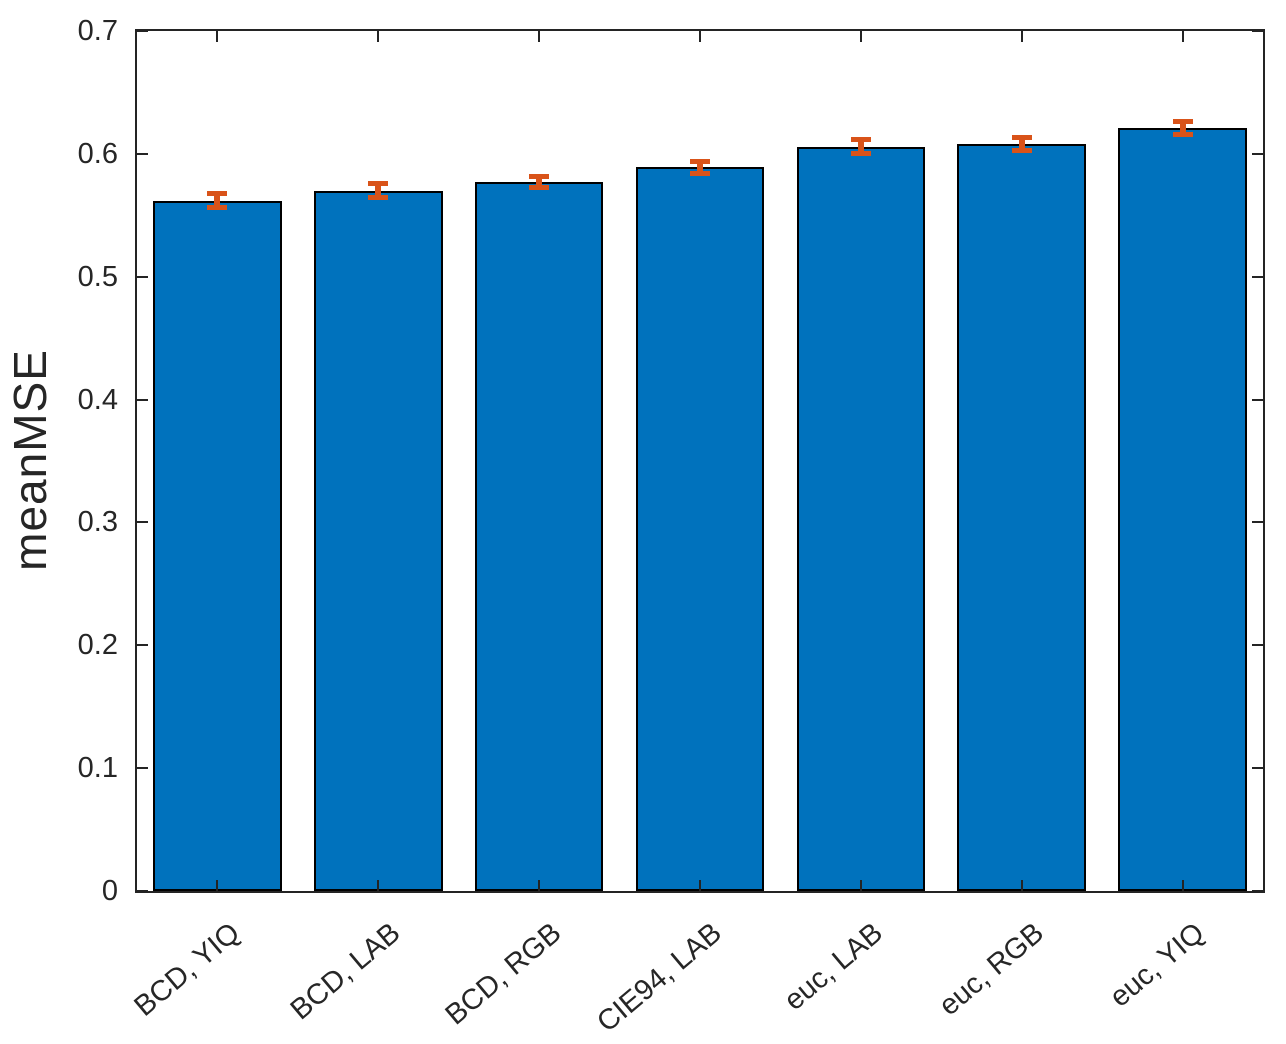  What do you see at coordinates (97, 645) in the screenshot?
I see `y-tick-label: 0.2` at bounding box center [97, 645].